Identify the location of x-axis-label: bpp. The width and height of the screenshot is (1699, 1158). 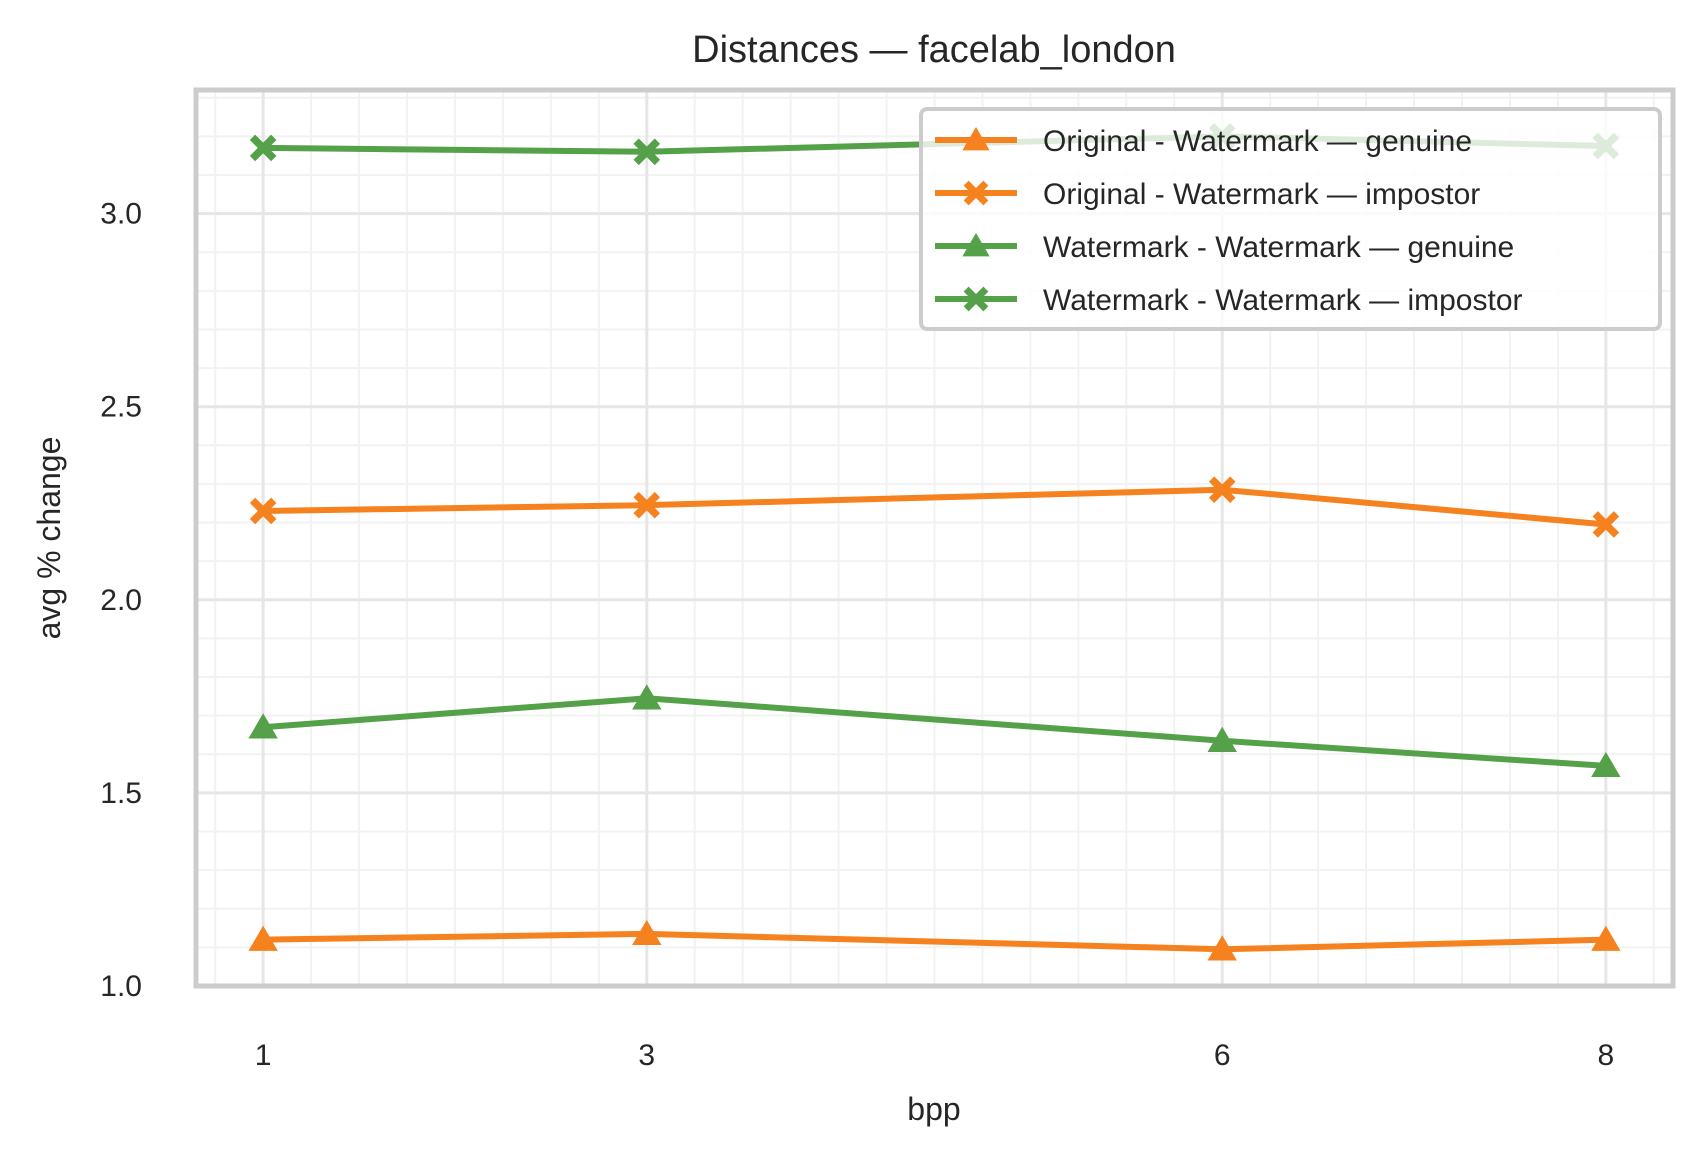
(933, 1109).